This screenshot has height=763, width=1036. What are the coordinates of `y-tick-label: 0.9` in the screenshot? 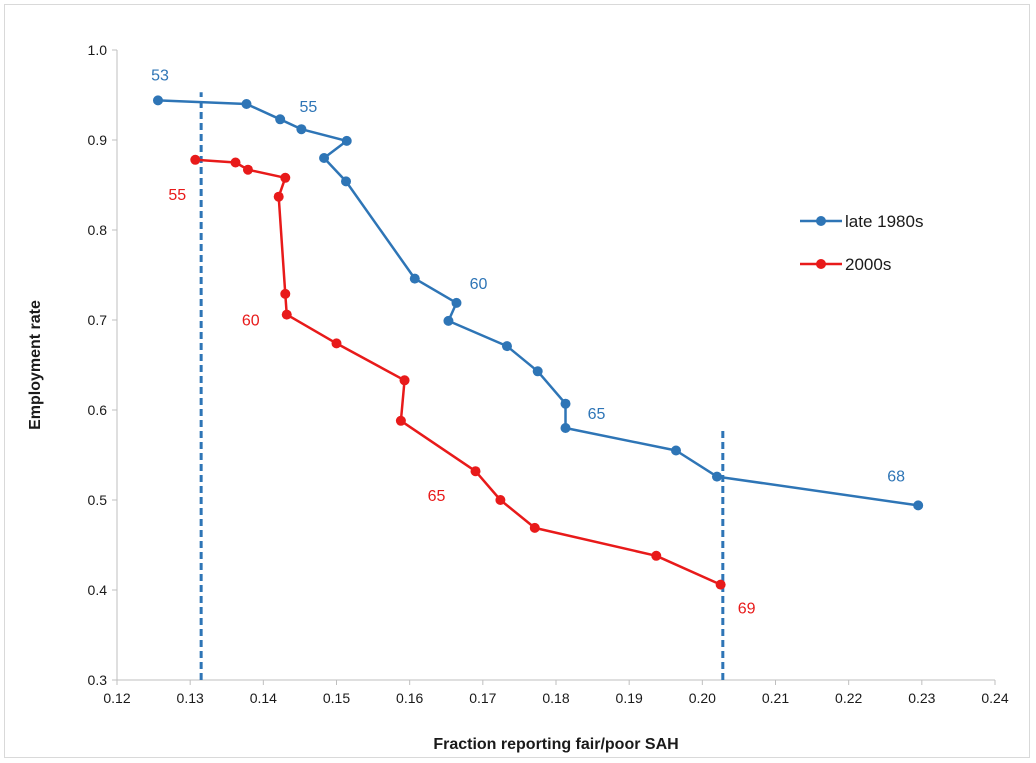 It's located at (98, 140).